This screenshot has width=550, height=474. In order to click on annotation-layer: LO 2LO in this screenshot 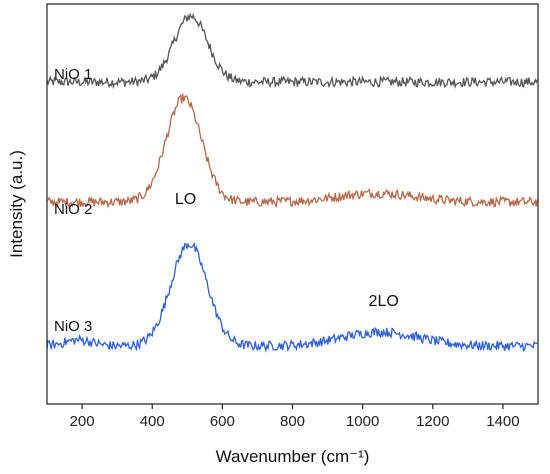, I will do `click(287, 250)`.